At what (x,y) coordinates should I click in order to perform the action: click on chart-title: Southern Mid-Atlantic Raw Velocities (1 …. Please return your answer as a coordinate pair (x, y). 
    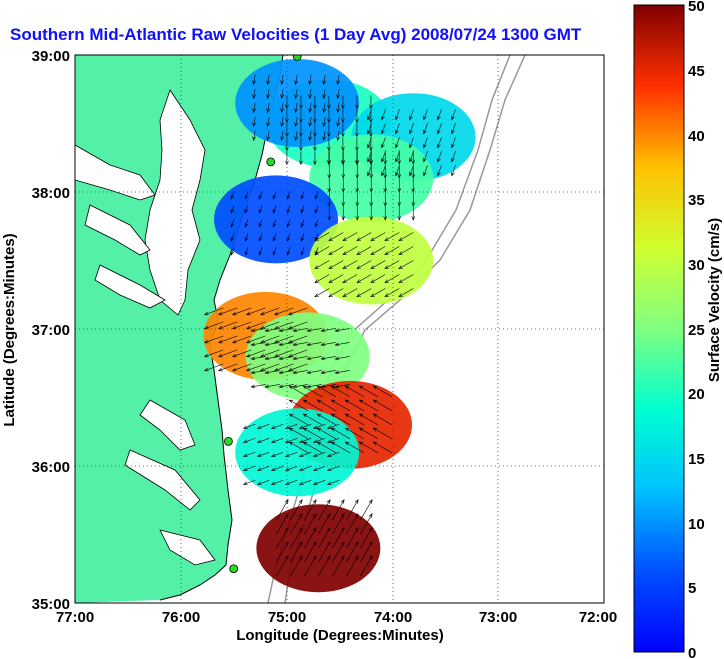
    Looking at the image, I should click on (296, 34).